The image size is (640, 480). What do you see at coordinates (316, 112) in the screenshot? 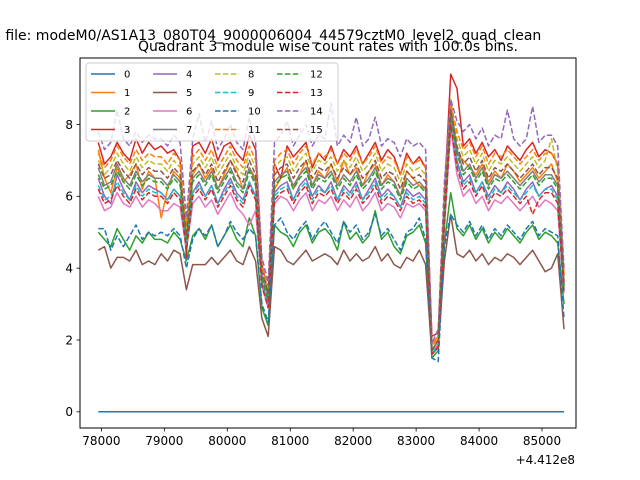
I see `legend-label-14: 14` at bounding box center [316, 112].